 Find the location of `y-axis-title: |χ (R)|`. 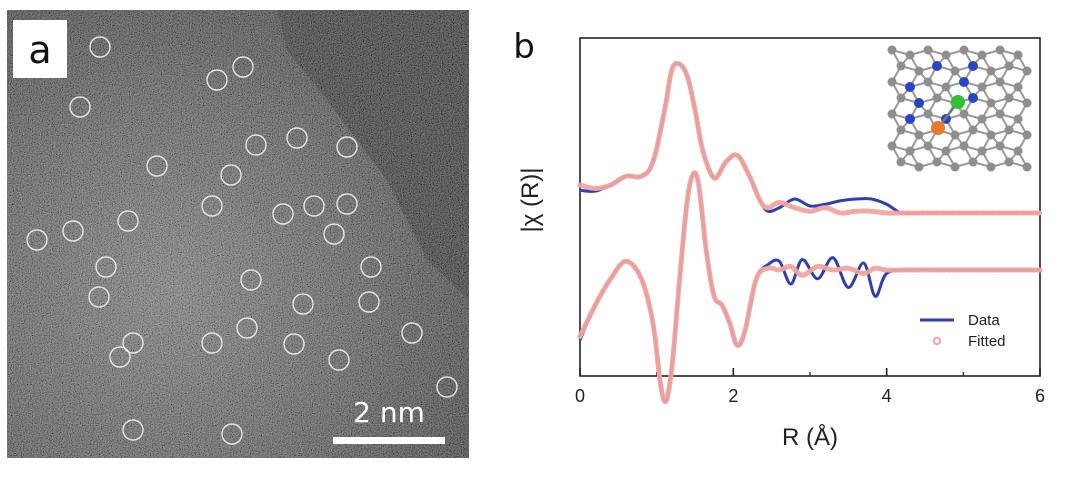

y-axis-title: |χ (R)| is located at coordinates (530, 199).